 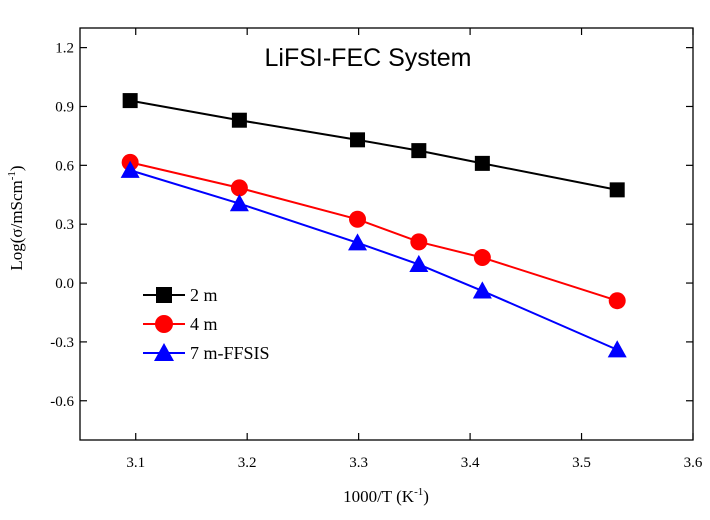 What do you see at coordinates (62, 343) in the screenshot?
I see `y-tick-label: -0.3` at bounding box center [62, 343].